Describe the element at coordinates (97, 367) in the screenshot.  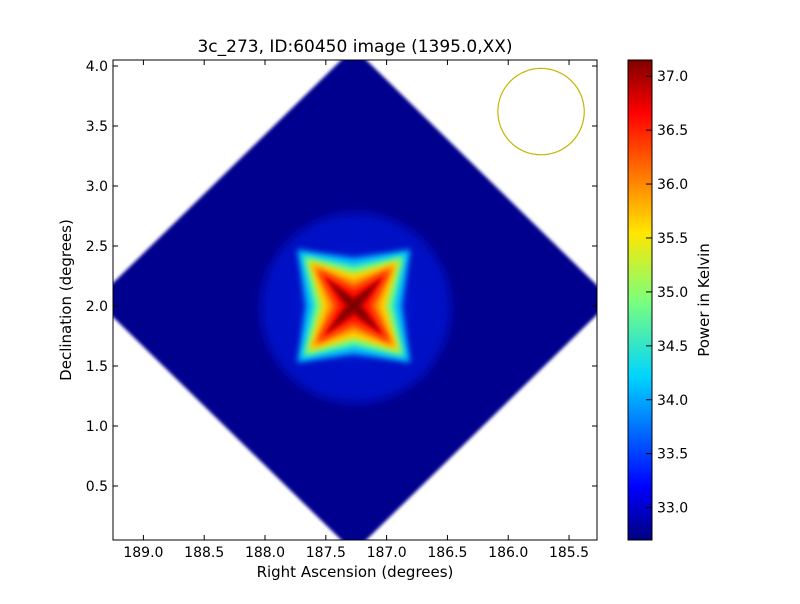
I see `y-tick-label: 1.5` at that location.